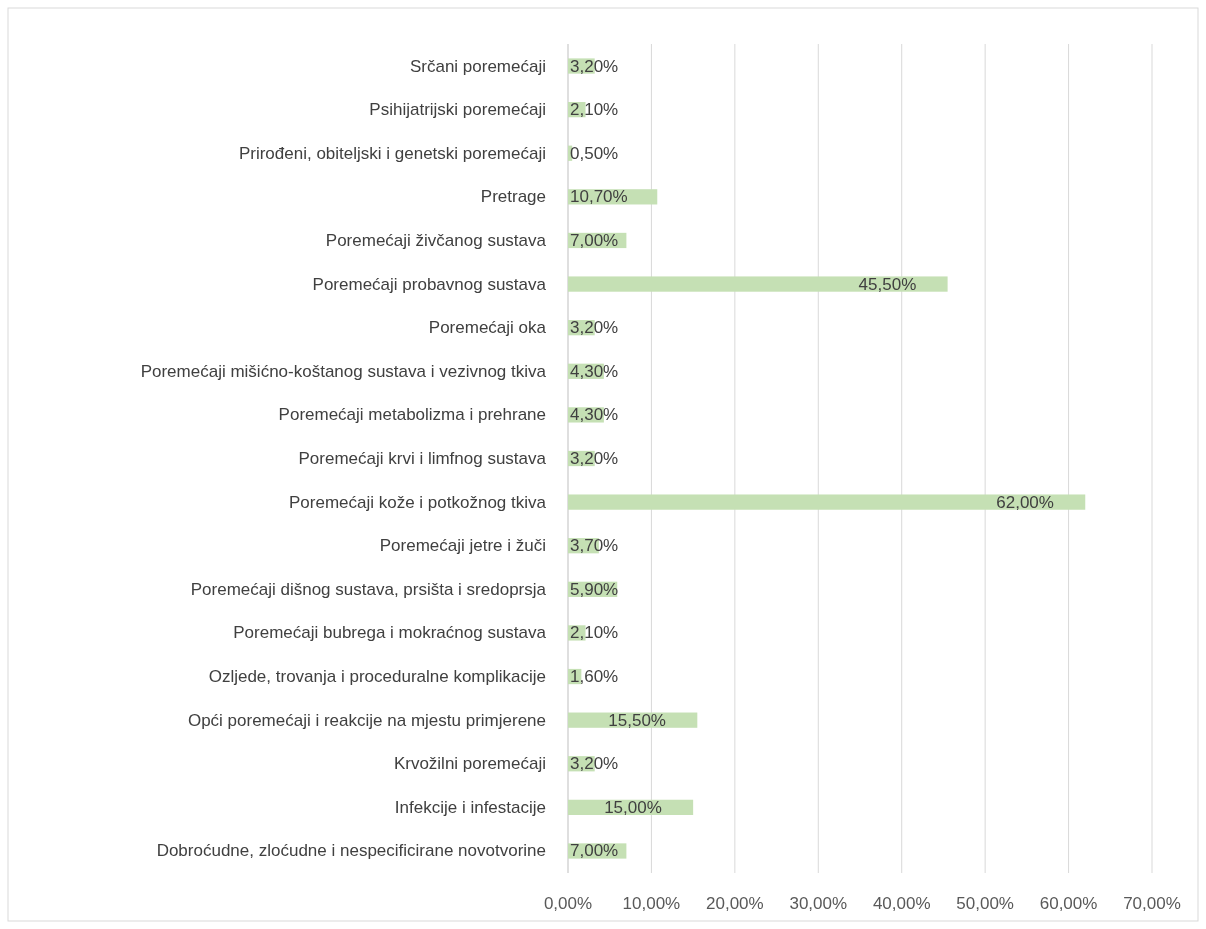 The width and height of the screenshot is (1206, 929). I want to click on y-tick-label: Poremećaji metabolizma i prehrane, so click(412, 415).